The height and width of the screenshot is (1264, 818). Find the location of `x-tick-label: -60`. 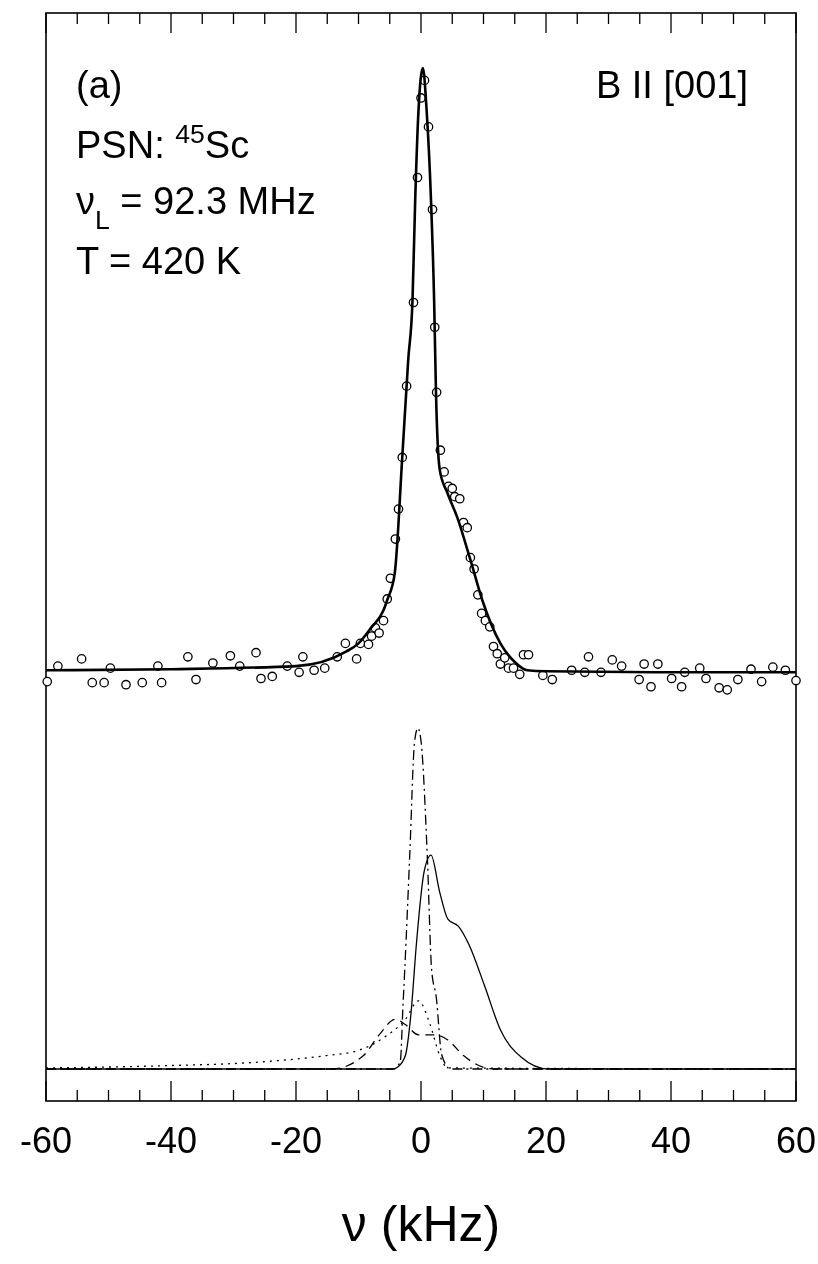

x-tick-label: -60 is located at coordinates (46, 1140).